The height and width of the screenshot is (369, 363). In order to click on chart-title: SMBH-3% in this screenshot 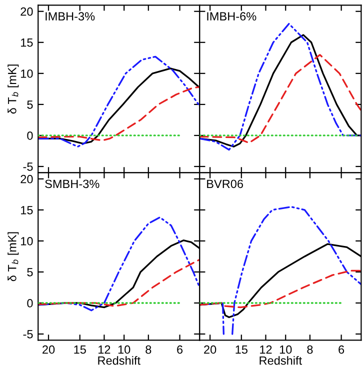, I will do `click(72, 184)`.